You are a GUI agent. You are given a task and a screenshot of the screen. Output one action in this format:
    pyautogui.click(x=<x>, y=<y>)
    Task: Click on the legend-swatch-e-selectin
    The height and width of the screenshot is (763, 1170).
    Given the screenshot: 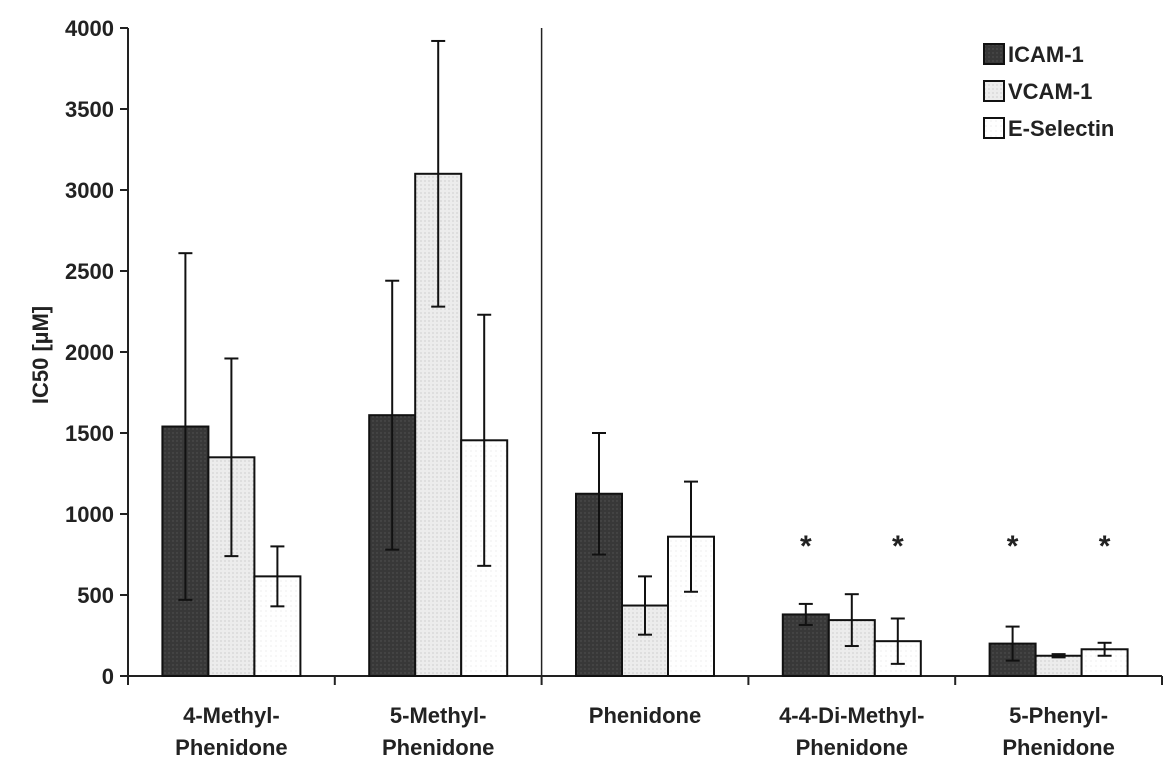 What is the action you would take?
    pyautogui.click(x=994, y=128)
    